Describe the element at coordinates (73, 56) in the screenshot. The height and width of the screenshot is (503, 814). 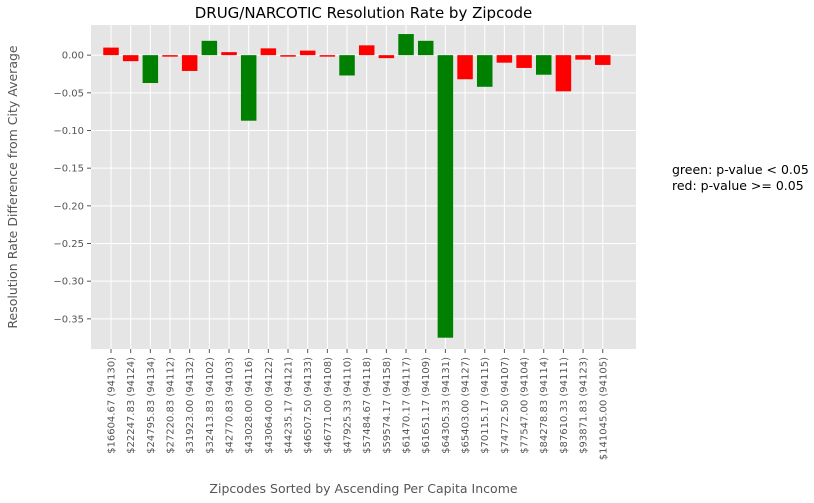
I see `y-tick-label: 0.00` at that location.